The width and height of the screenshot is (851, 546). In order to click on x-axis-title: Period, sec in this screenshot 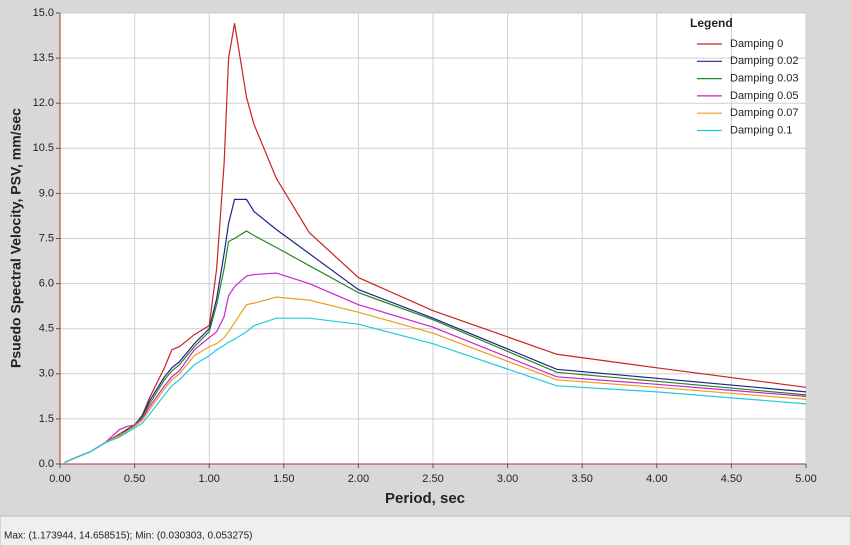, I will do `click(425, 498)`.